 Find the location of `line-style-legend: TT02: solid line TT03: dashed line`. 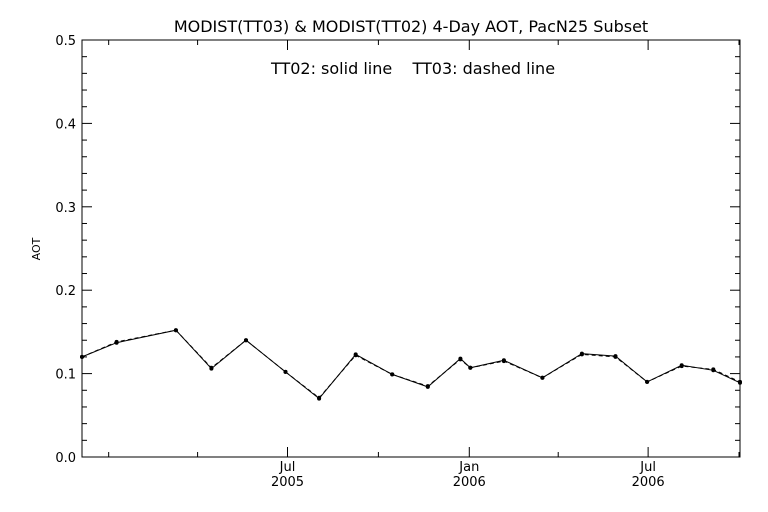

line-style-legend: TT02: solid line TT03: dashed line is located at coordinates (412, 68).